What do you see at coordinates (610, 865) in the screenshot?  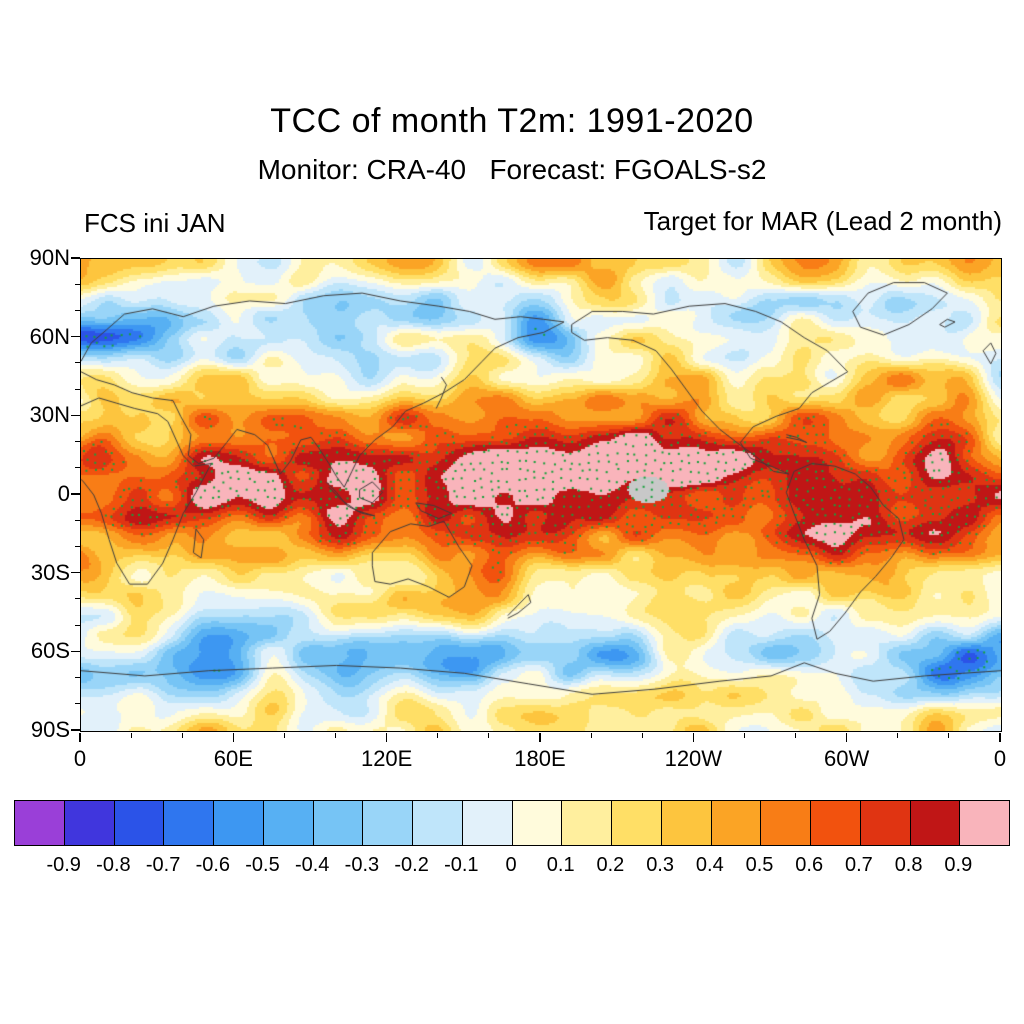 I see `colorbar-tick-label: 0.2` at bounding box center [610, 865].